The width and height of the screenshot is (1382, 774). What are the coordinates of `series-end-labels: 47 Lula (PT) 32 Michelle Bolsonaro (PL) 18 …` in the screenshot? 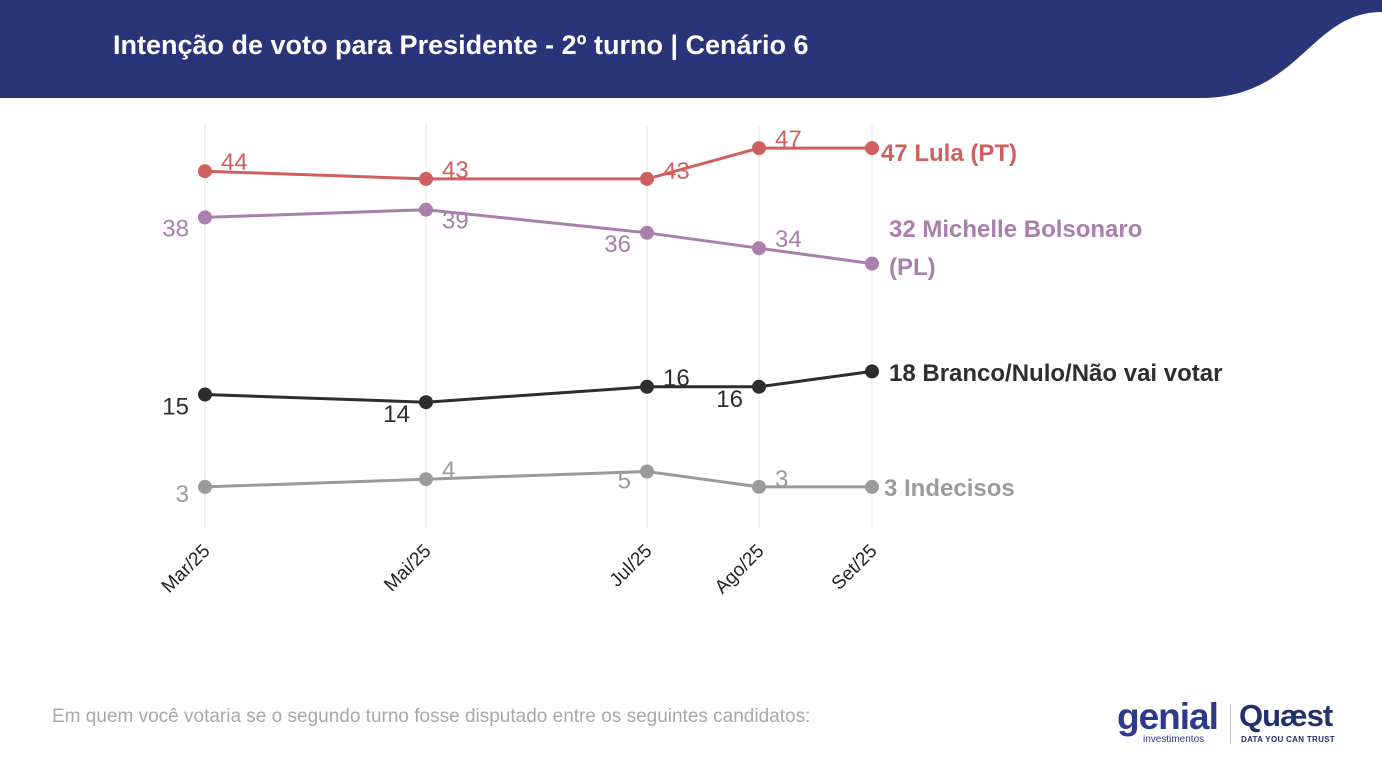 It's located at (1051, 321).